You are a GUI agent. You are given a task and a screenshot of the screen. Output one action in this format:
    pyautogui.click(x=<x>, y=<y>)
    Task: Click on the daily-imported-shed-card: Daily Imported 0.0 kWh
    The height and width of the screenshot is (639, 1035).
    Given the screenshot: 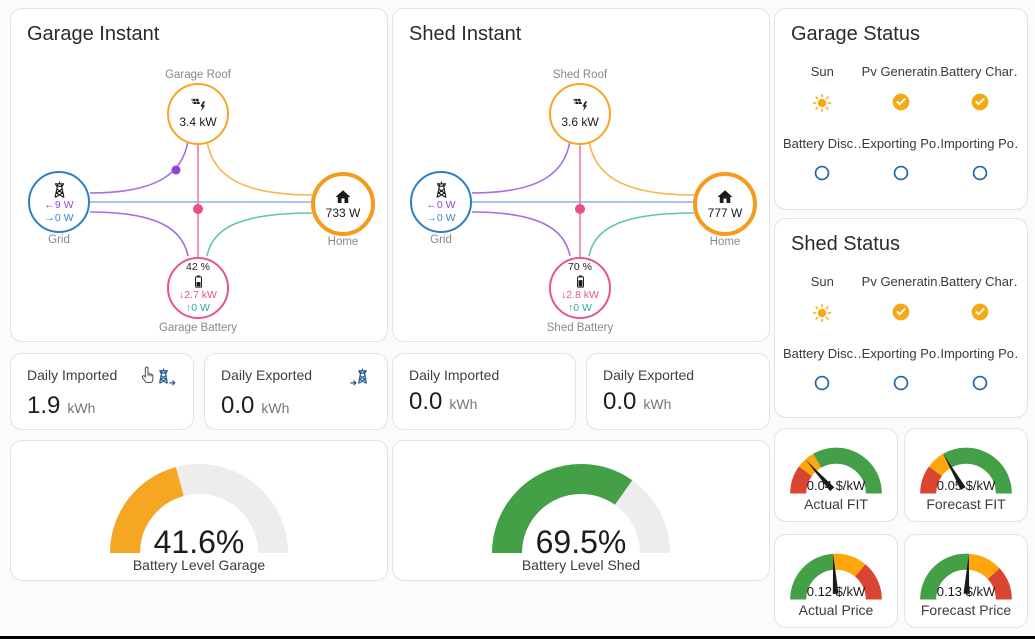 What is the action you would take?
    pyautogui.click(x=484, y=391)
    